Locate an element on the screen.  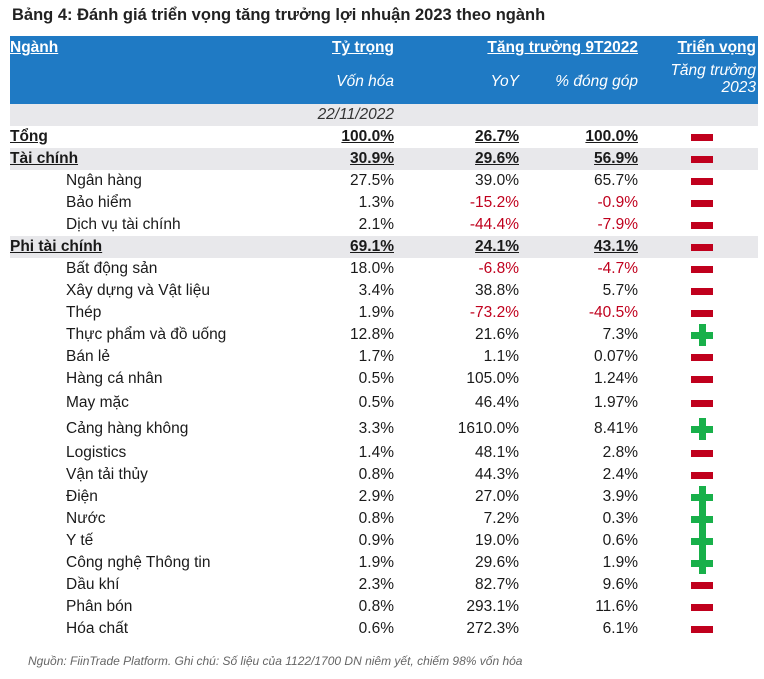
weight-value: 3.3% is located at coordinates (376, 429).